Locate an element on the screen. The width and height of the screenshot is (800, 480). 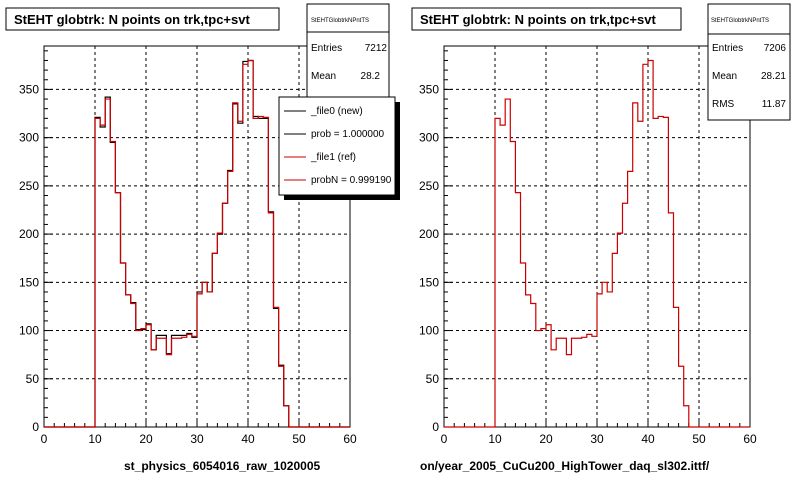
left-title-box is located at coordinates (142, 19).